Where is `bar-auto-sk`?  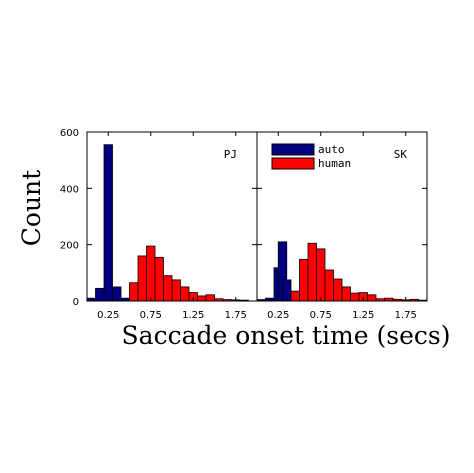
bar-auto-sk is located at coordinates (287, 290).